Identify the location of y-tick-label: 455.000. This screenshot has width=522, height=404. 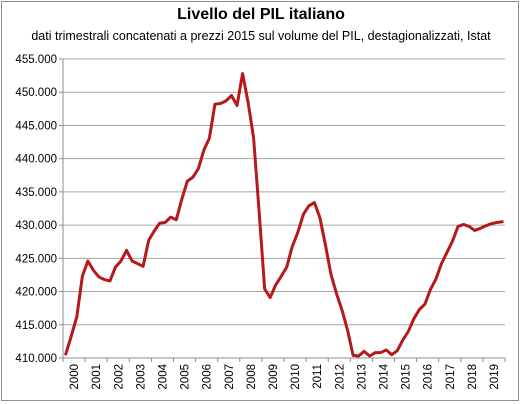
(36, 60).